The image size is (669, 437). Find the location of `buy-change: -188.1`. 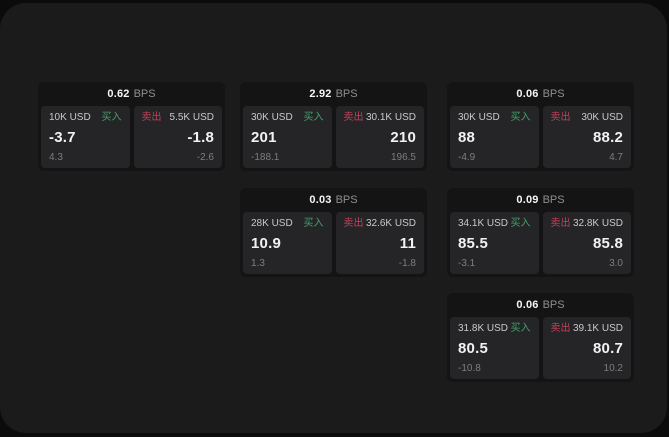

buy-change: -188.1 is located at coordinates (265, 157).